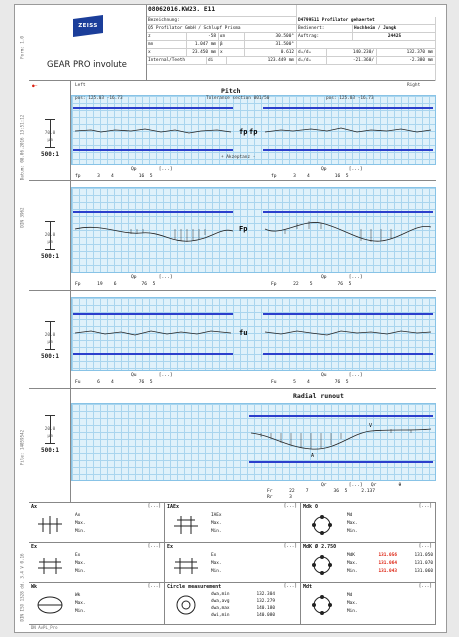 The width and height of the screenshot is (459, 637). I want to click on label: αn, so click(232, 37).